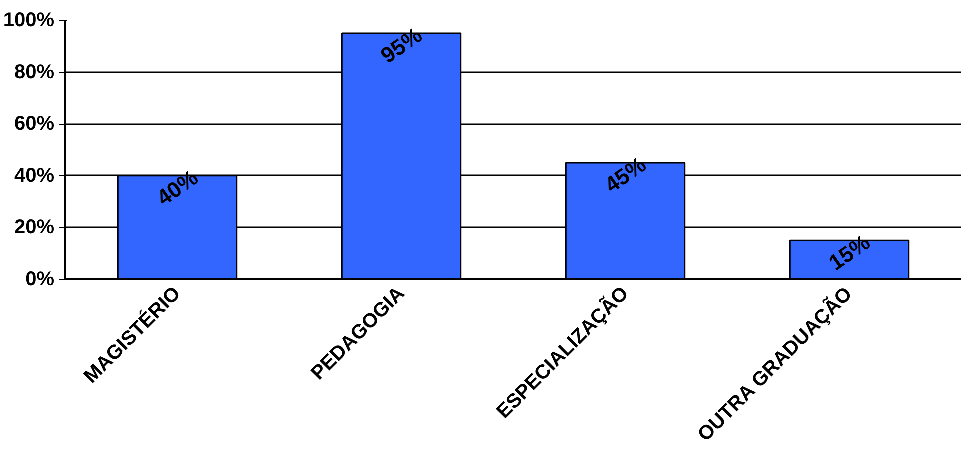 The image size is (976, 456). Describe the element at coordinates (34, 175) in the screenshot. I see `y-tick-label: 40%` at that location.